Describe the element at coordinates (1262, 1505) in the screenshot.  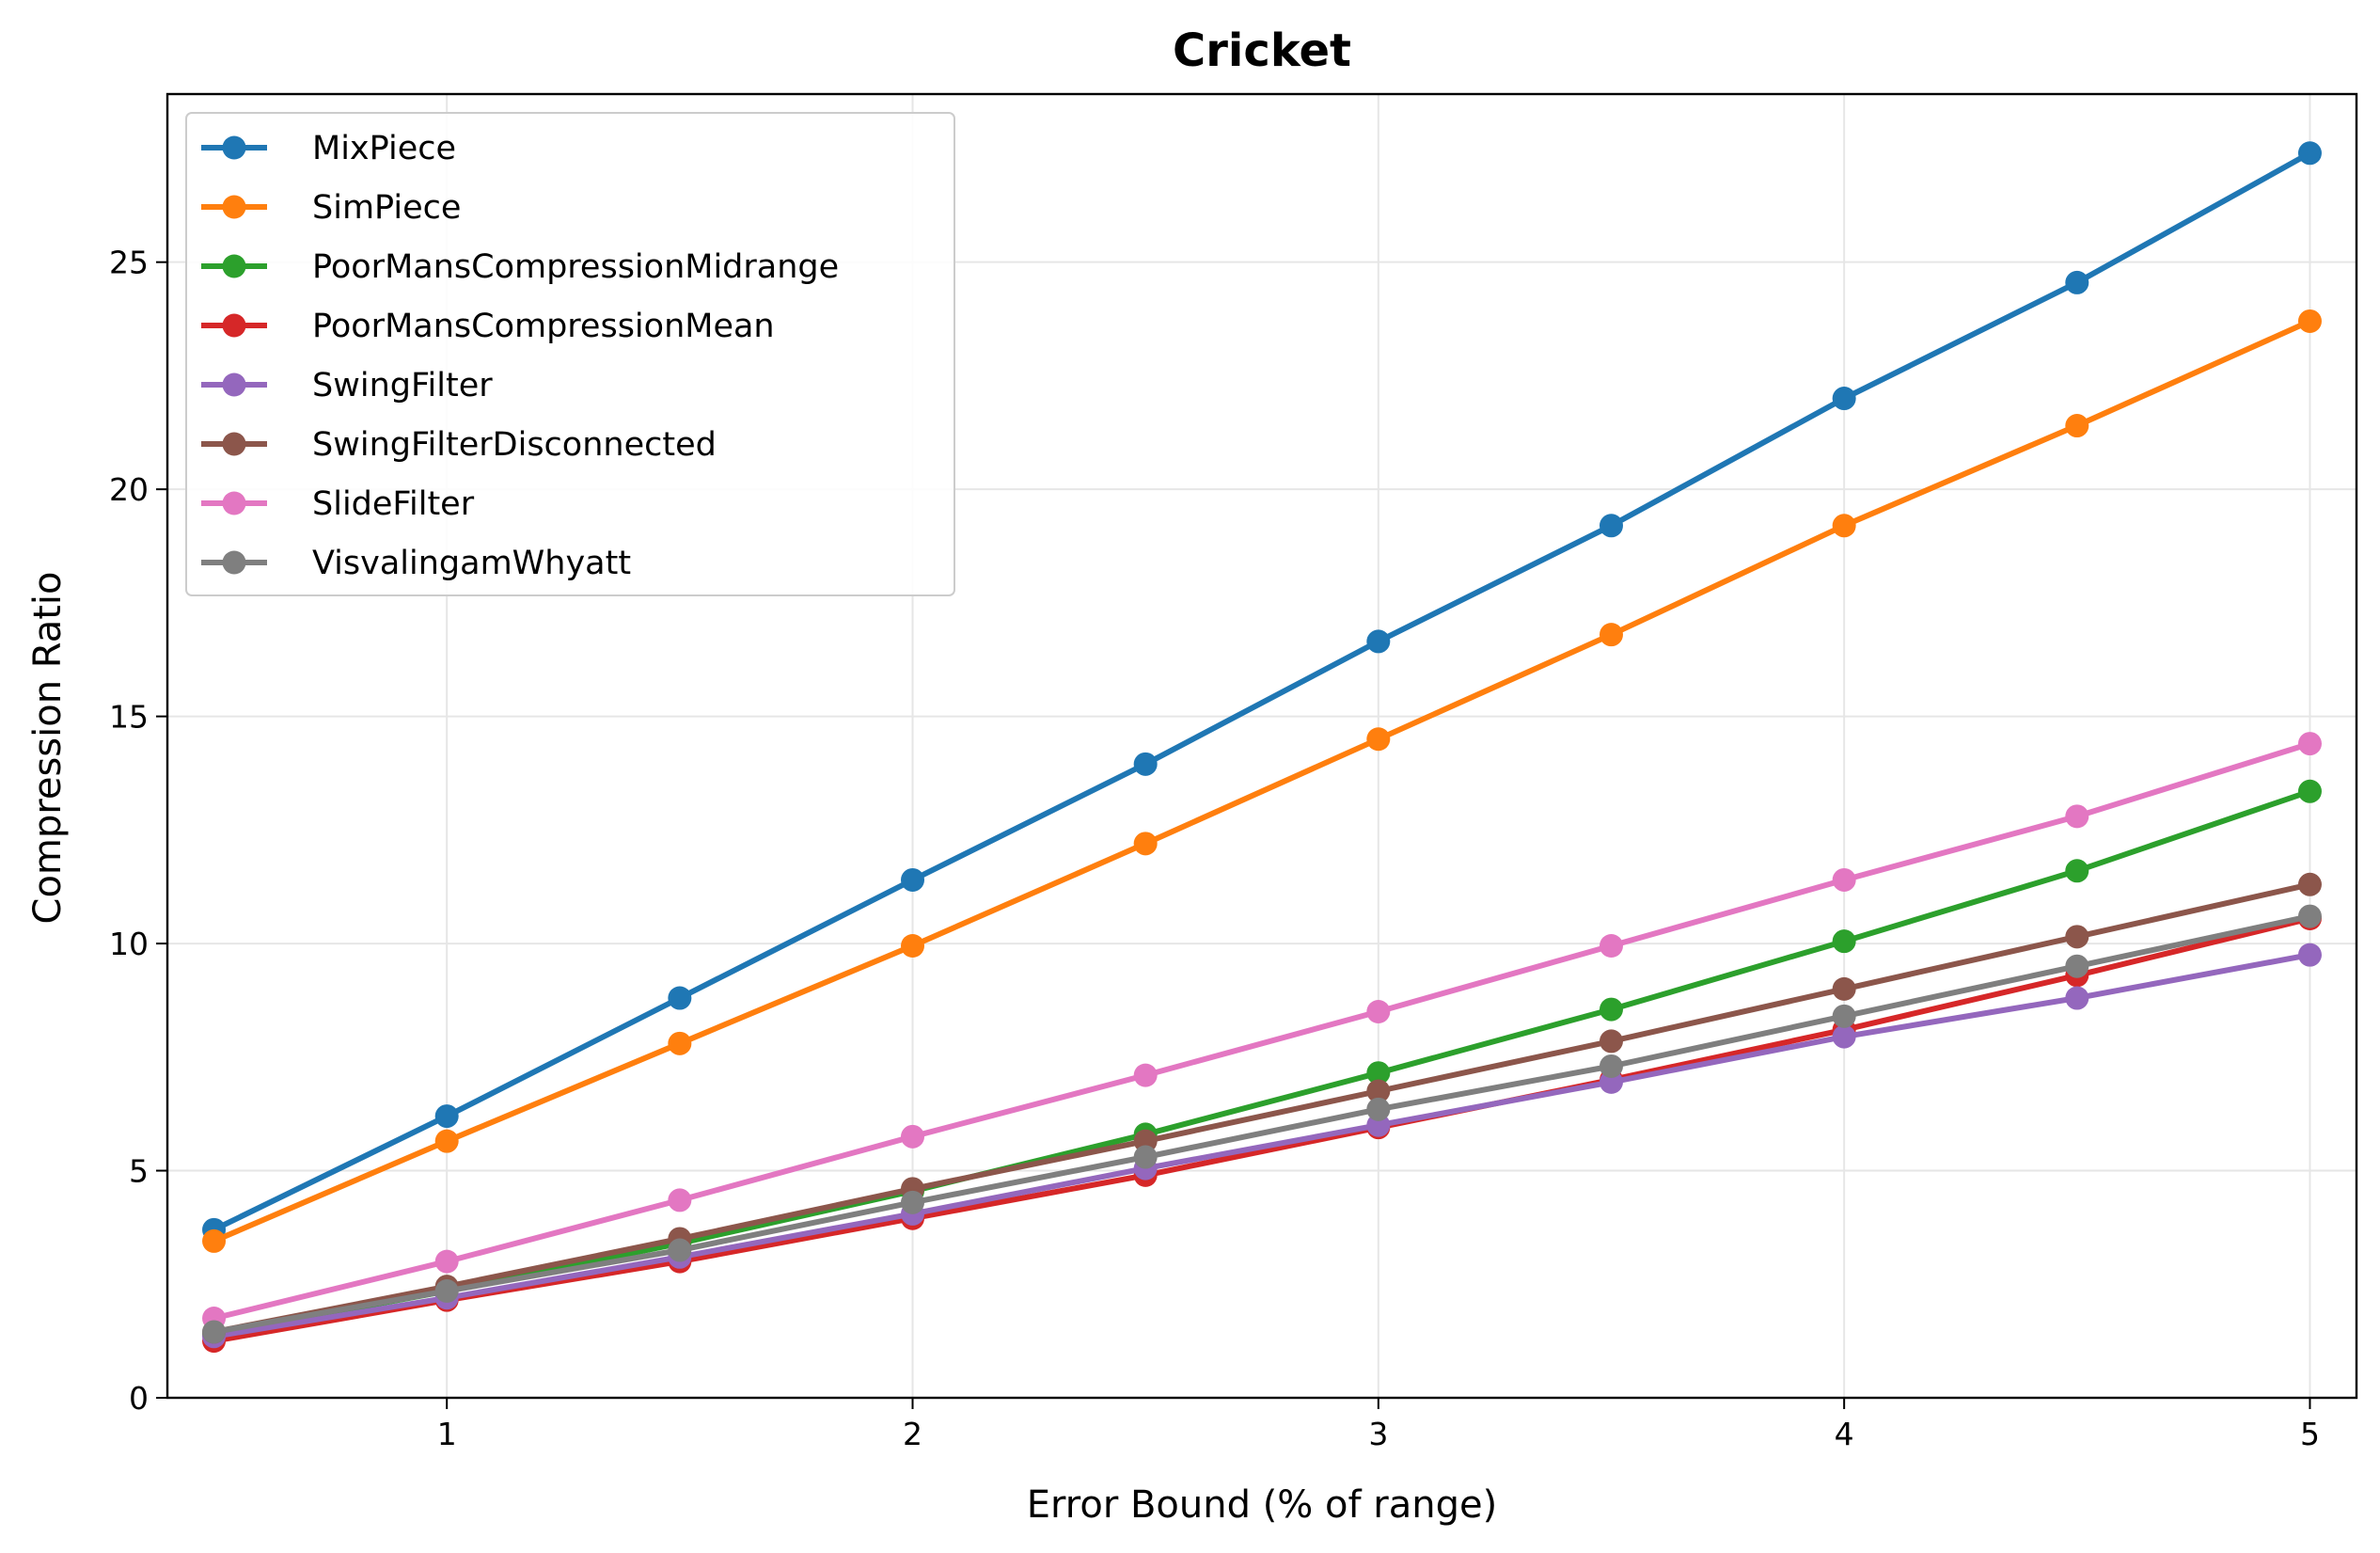
I see `x-axis-label: Error Bound (% of range)` at that location.